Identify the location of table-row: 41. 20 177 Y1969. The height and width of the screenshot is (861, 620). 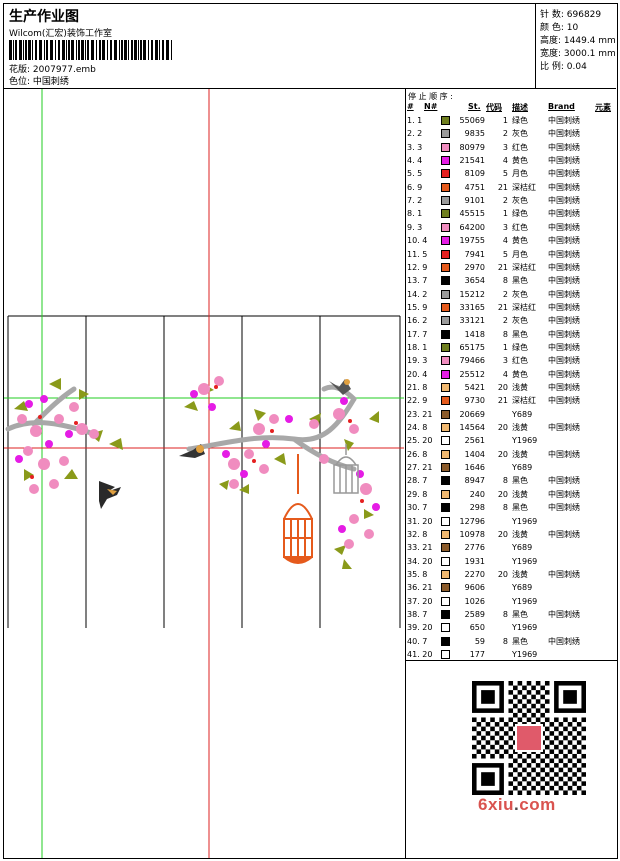
(511, 654).